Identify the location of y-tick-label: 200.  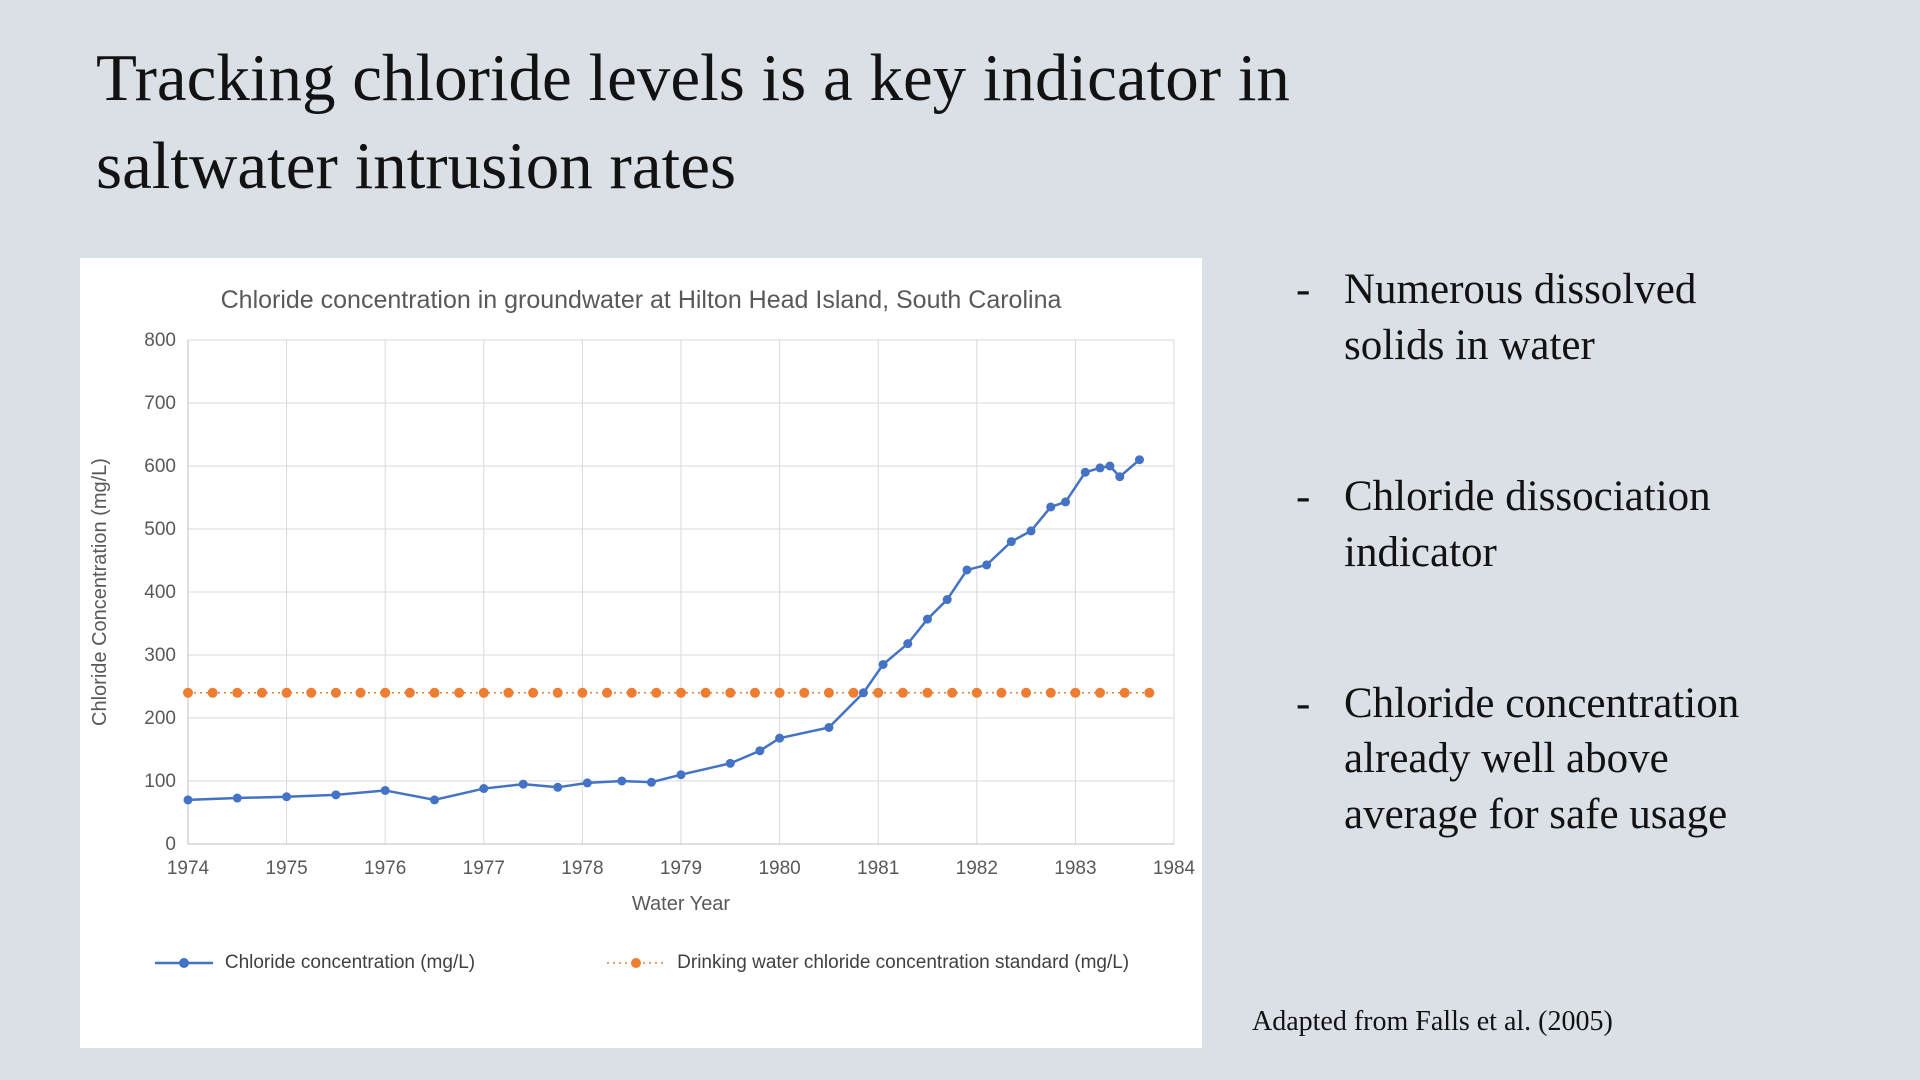
(160, 718).